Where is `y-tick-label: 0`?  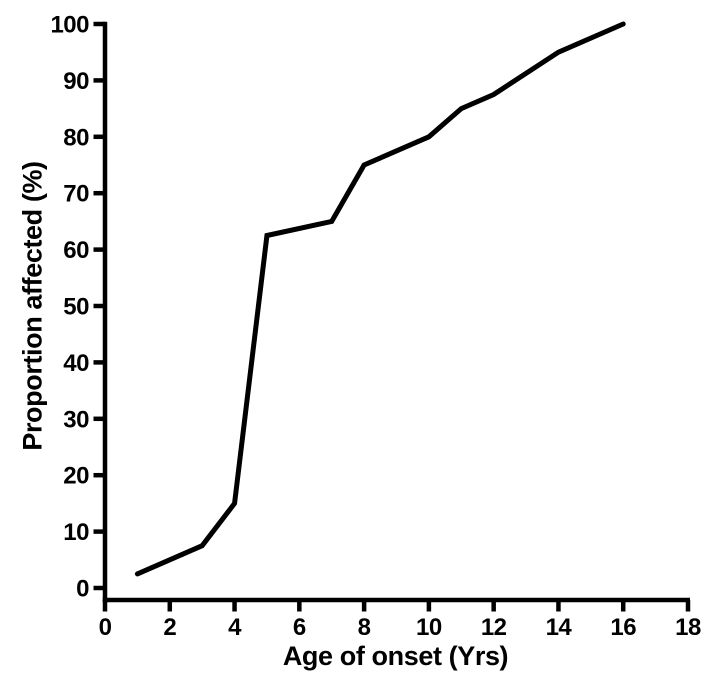
y-tick-label: 0 is located at coordinates (82, 589).